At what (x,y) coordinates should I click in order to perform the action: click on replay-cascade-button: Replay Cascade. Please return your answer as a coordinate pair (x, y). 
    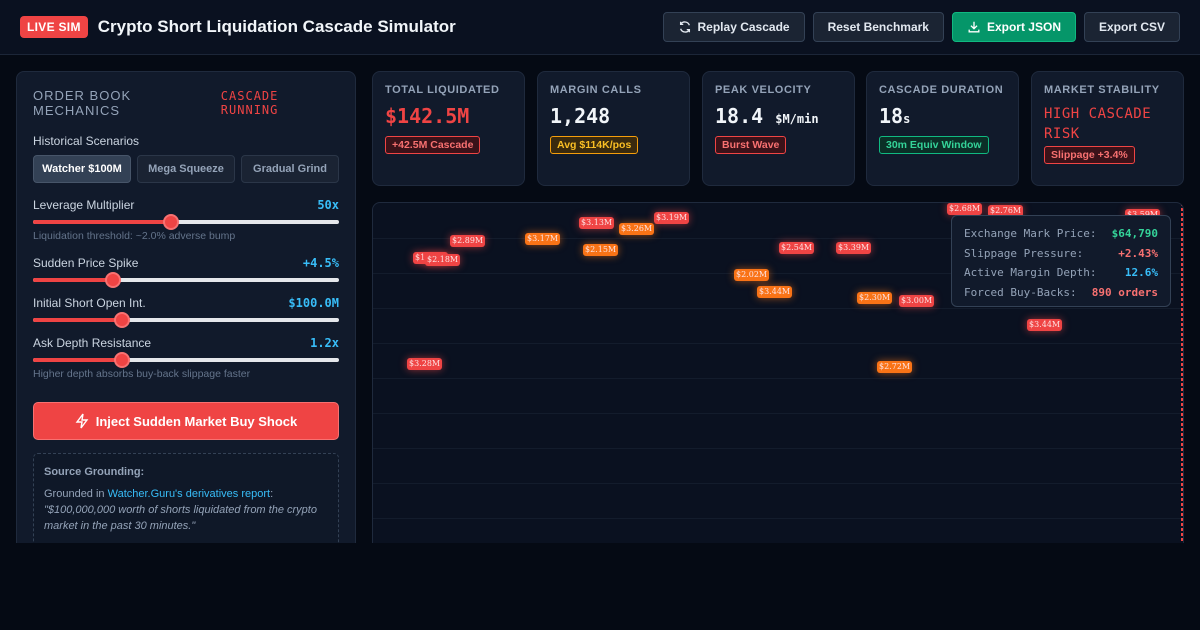
    Looking at the image, I should click on (733, 27).